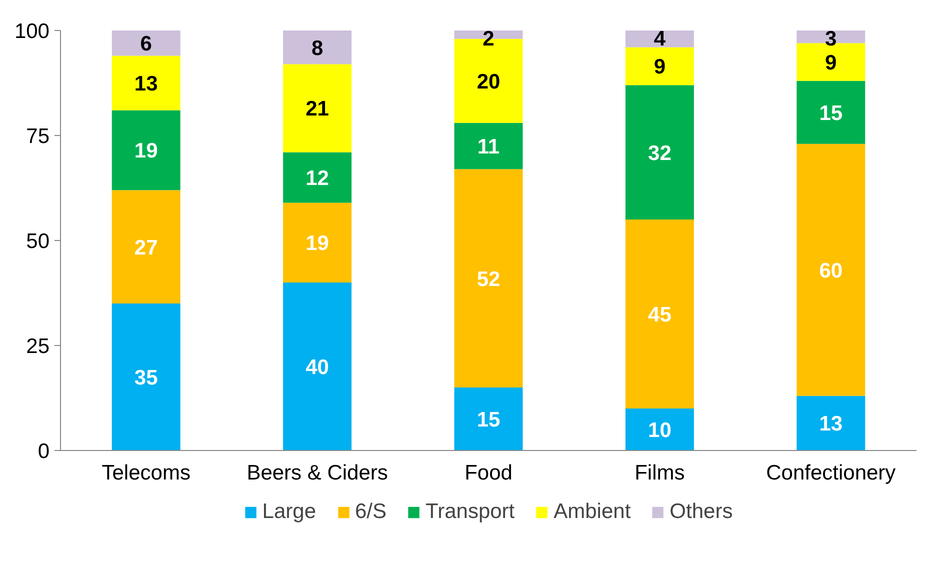 Image resolution: width=946 pixels, height=584 pixels. Describe the element at coordinates (488, 82) in the screenshot. I see `data-label: 20` at that location.